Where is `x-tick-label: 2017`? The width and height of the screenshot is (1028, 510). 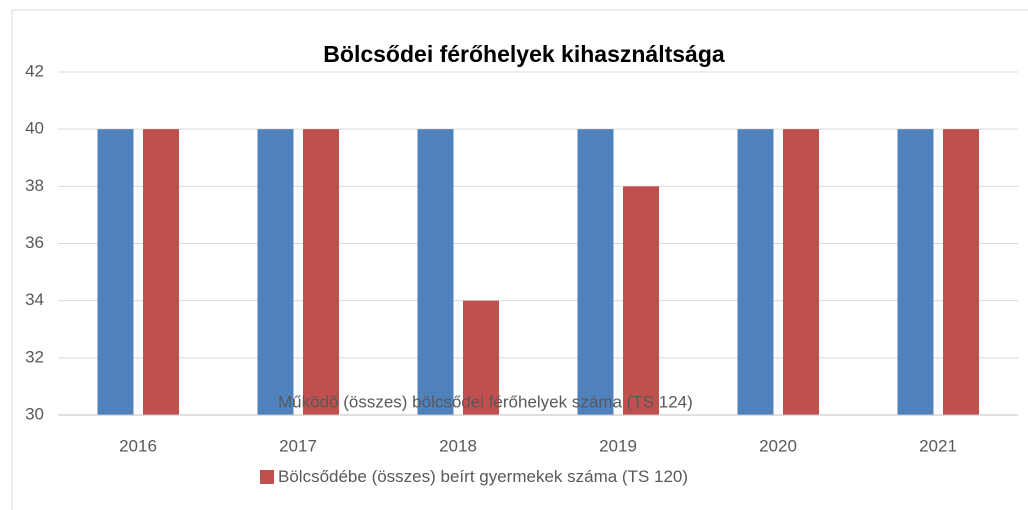 x-tick-label: 2017 is located at coordinates (298, 445).